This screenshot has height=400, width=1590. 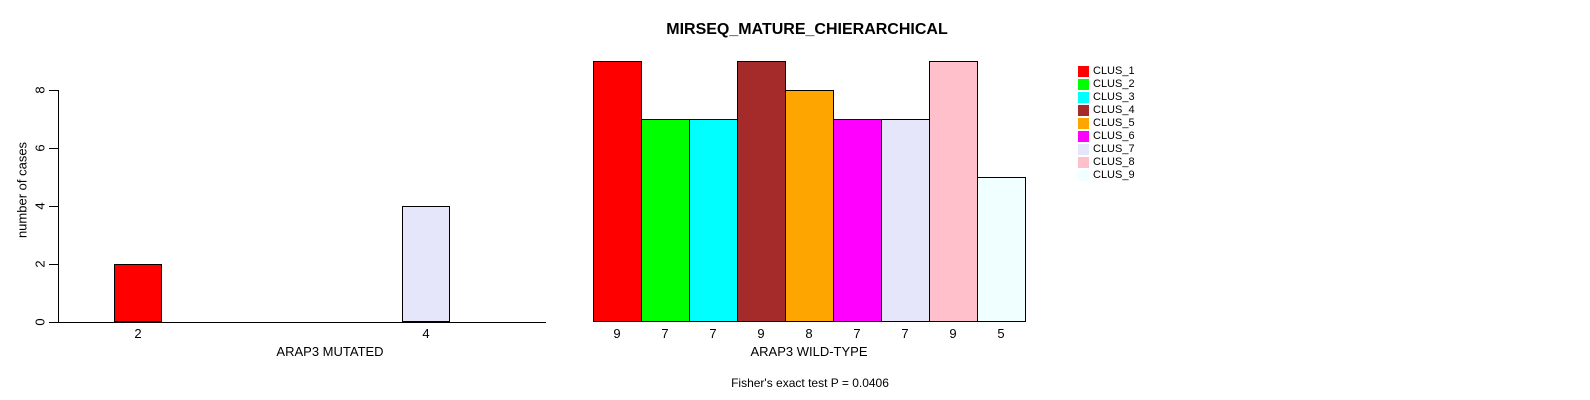 I want to click on bar-value-label: 8, so click(x=809, y=333).